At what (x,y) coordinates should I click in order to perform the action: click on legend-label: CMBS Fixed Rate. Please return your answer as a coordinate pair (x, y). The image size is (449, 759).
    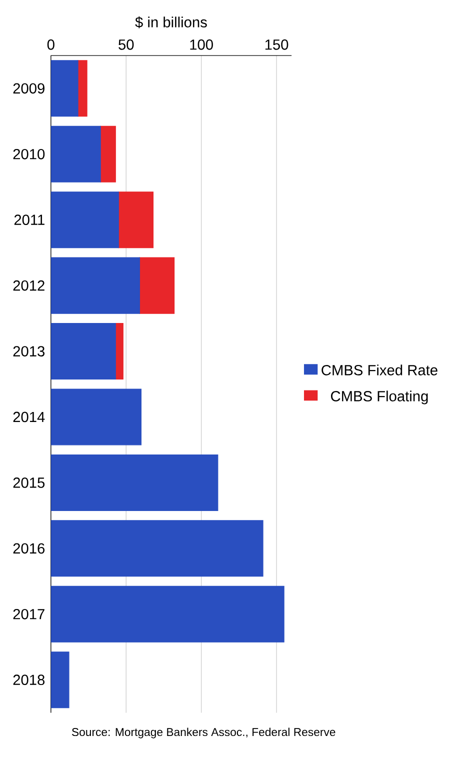
    Looking at the image, I should click on (380, 370).